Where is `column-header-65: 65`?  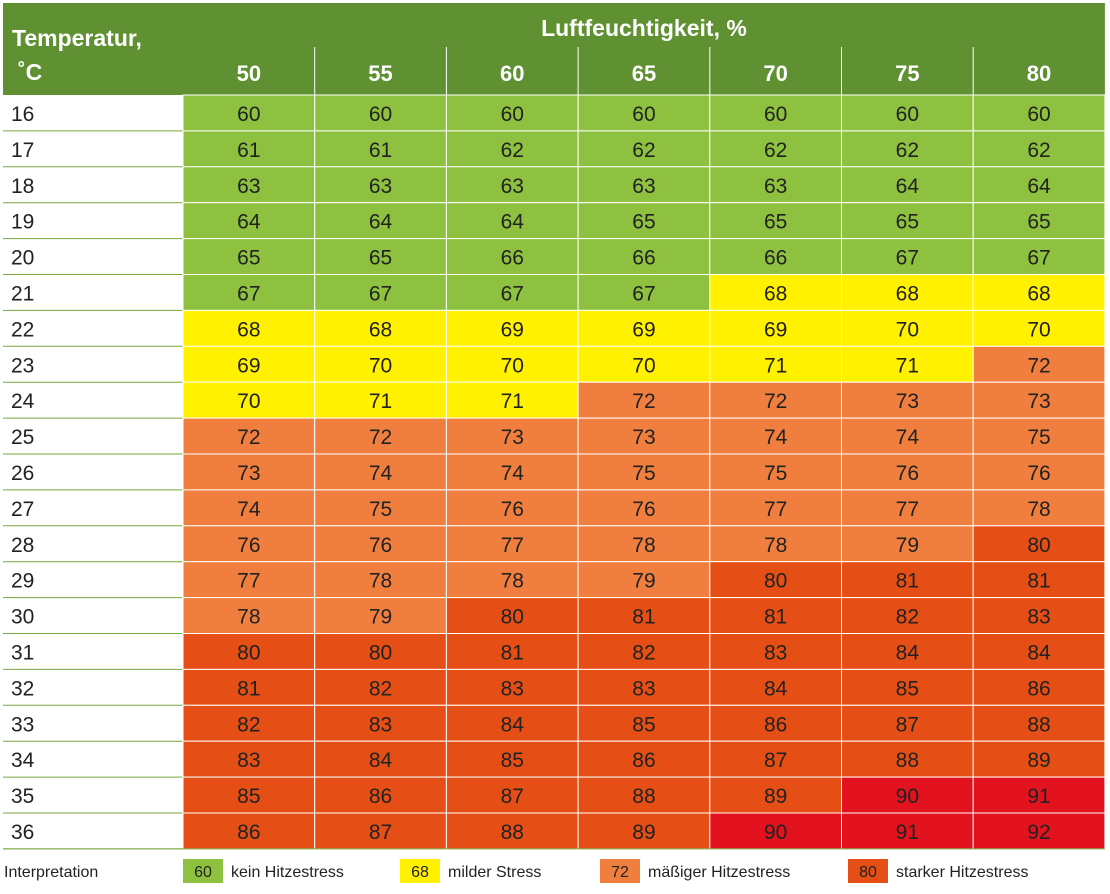 column-header-65: 65 is located at coordinates (644, 73).